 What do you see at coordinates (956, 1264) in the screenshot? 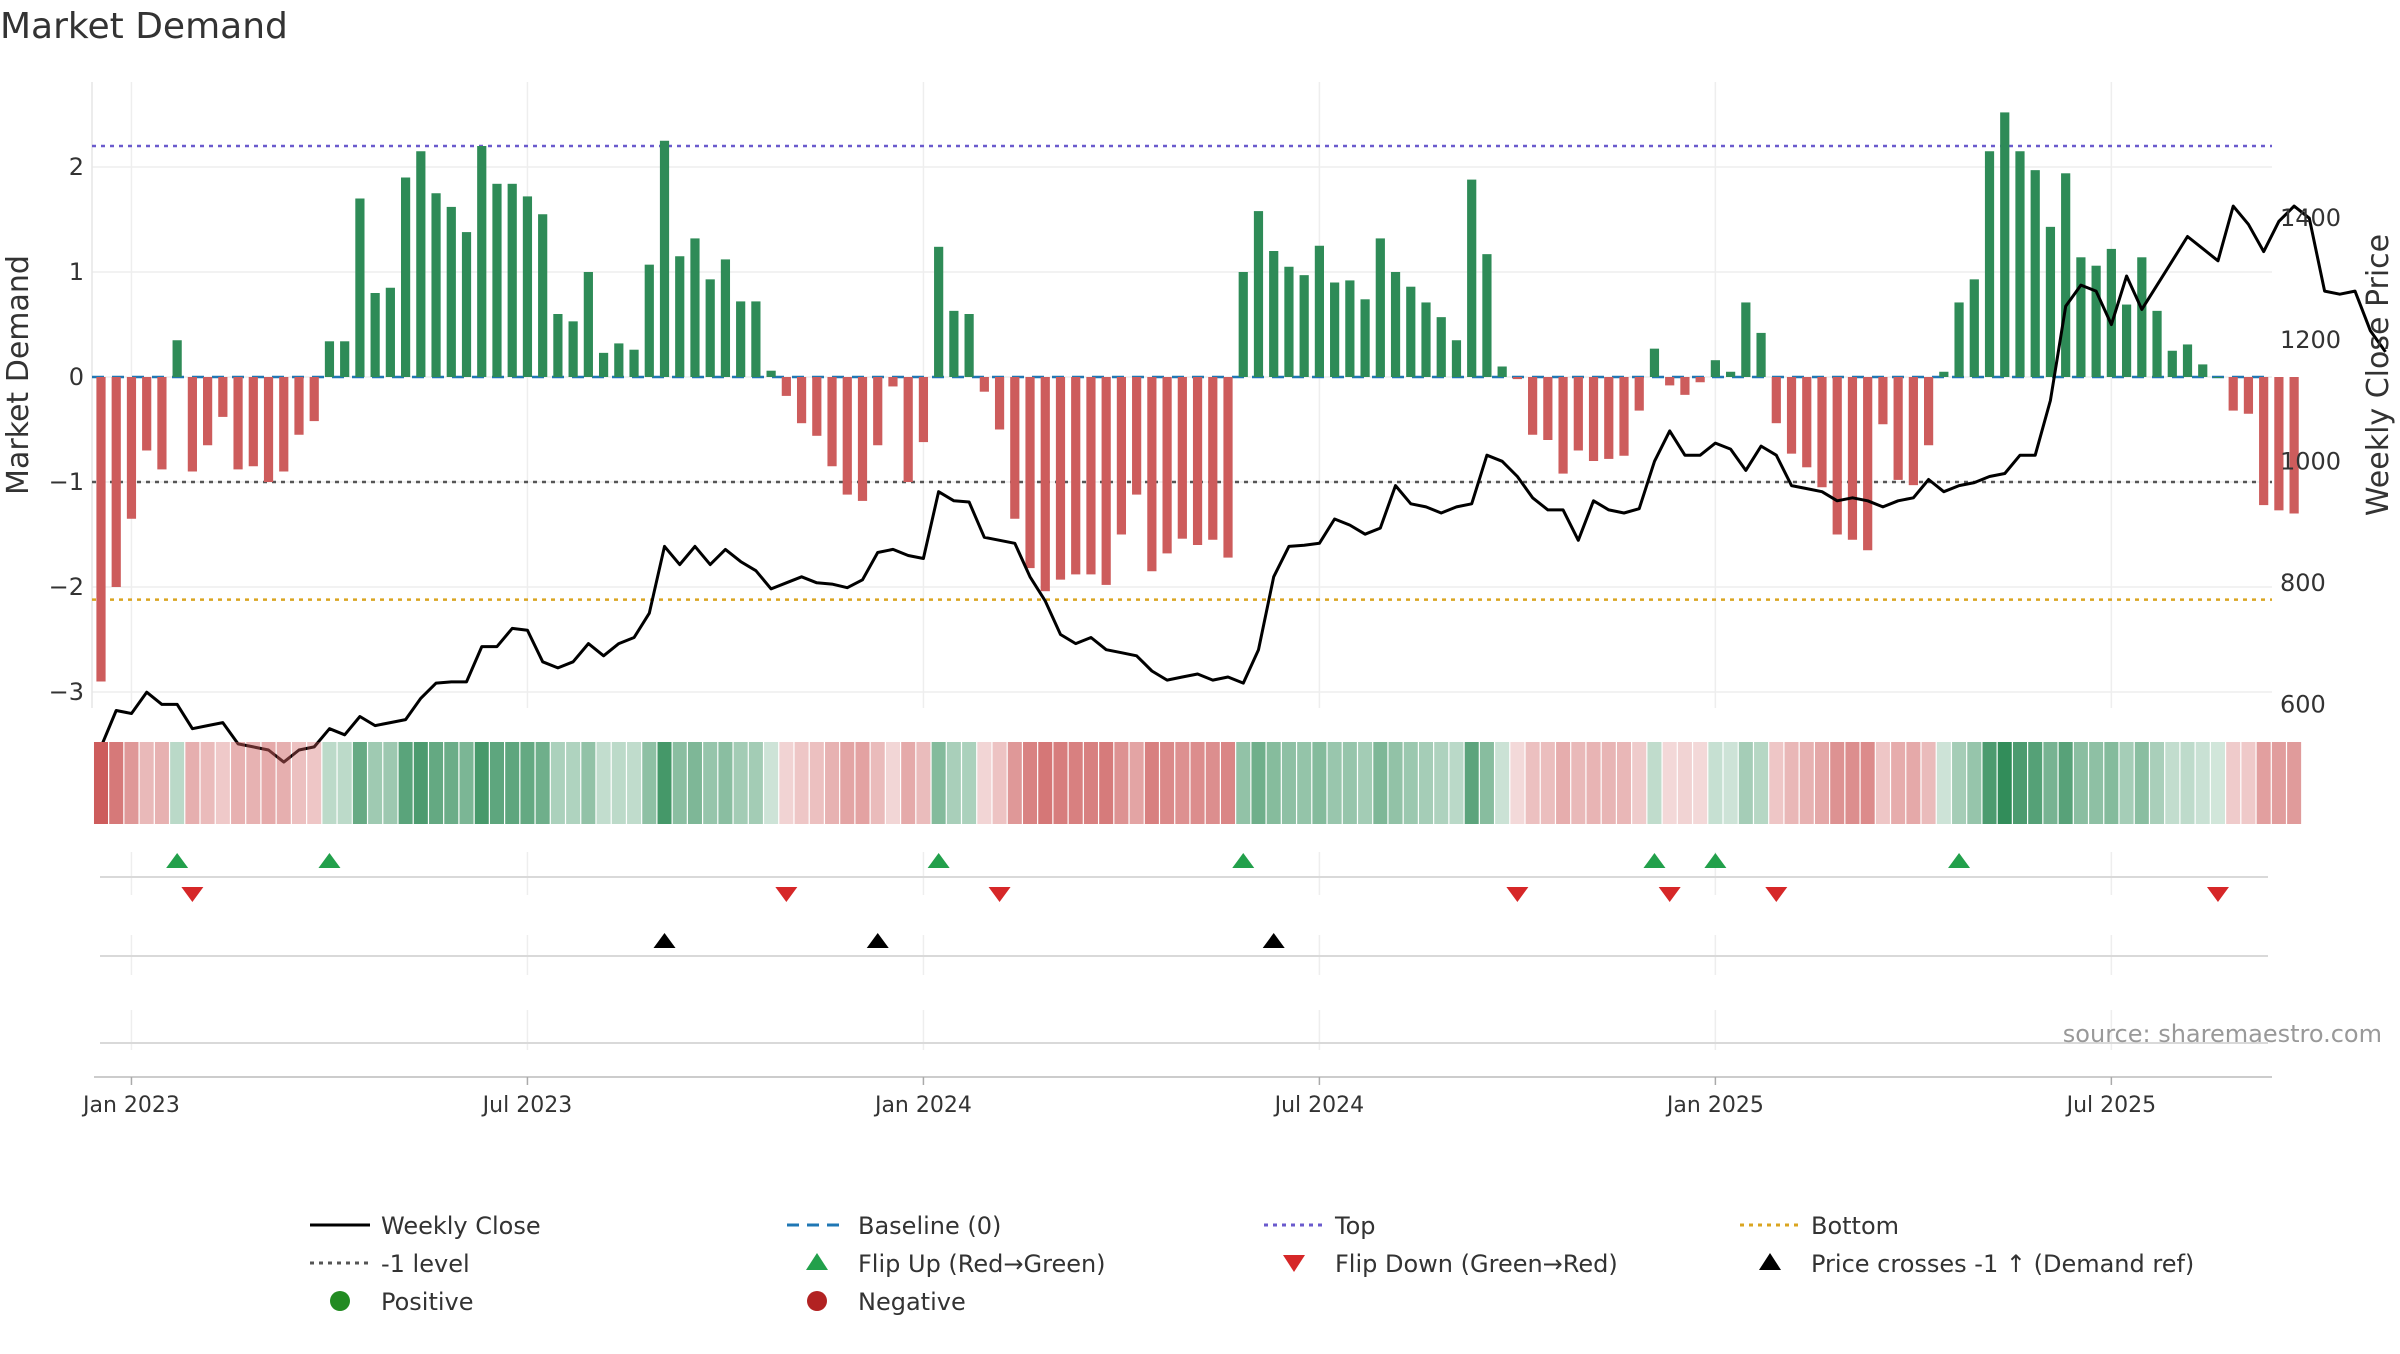
I see `legend-item: Flip Up (Red→Green)` at bounding box center [956, 1264].